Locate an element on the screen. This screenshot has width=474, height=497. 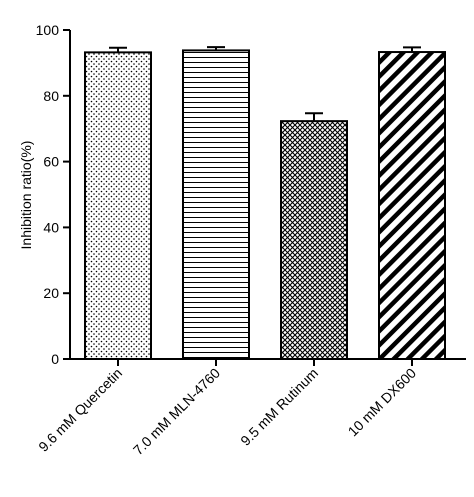
x-category-label: 9.5 mM Rutinum is located at coordinates (279, 407).